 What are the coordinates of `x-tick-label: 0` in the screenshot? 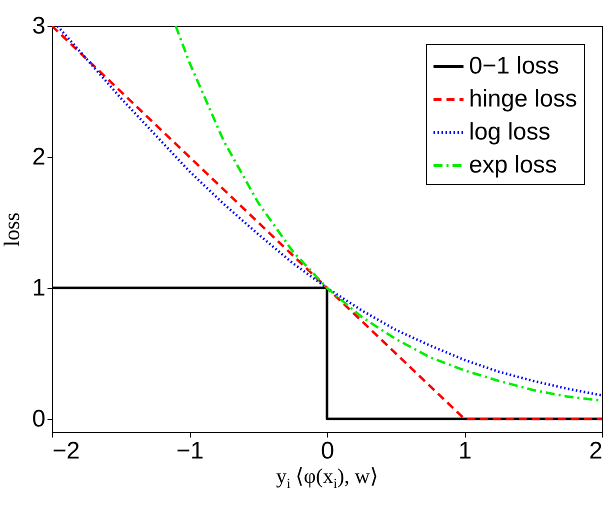 It's located at (327, 451).